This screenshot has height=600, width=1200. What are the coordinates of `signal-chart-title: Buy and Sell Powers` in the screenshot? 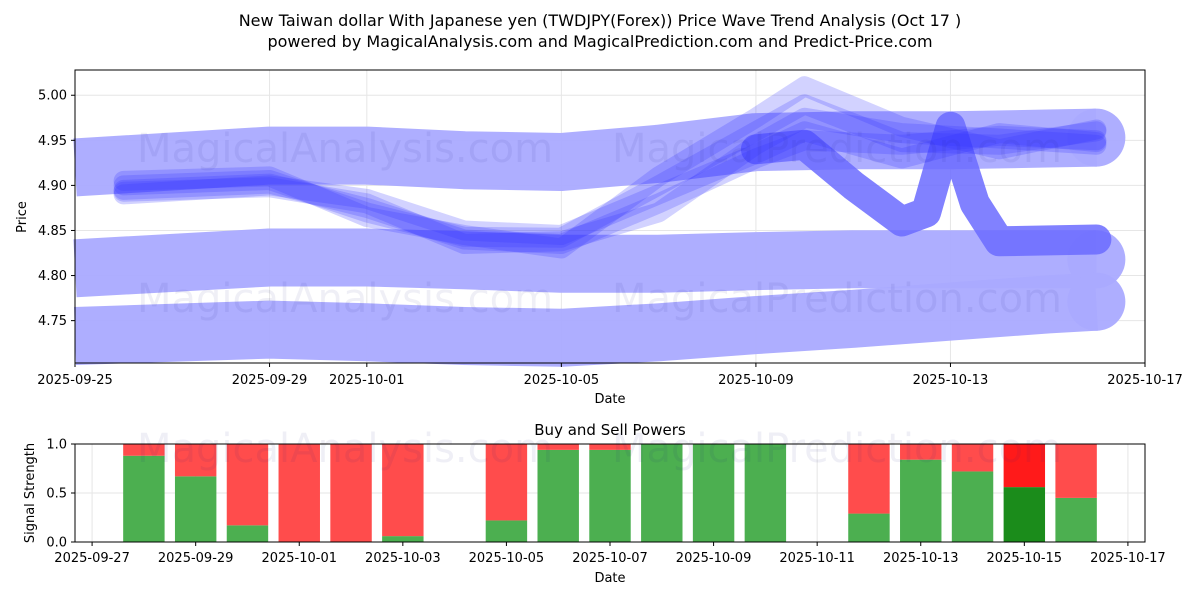 It's located at (610, 430).